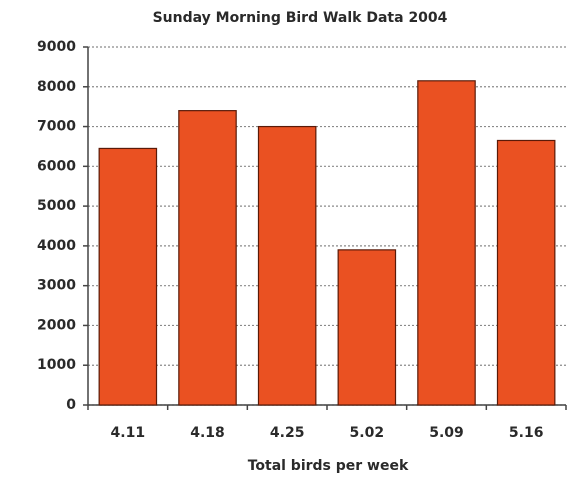 This screenshot has height=479, width=582. Describe the element at coordinates (56, 87) in the screenshot. I see `y-tick-label: 8000` at that location.